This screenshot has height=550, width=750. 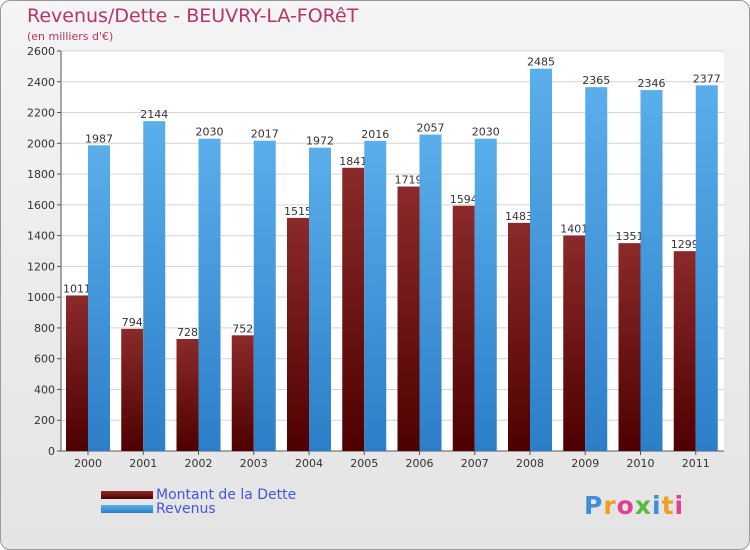 What do you see at coordinates (143, 463) in the screenshot?
I see `x-tick-label: 2001` at bounding box center [143, 463].